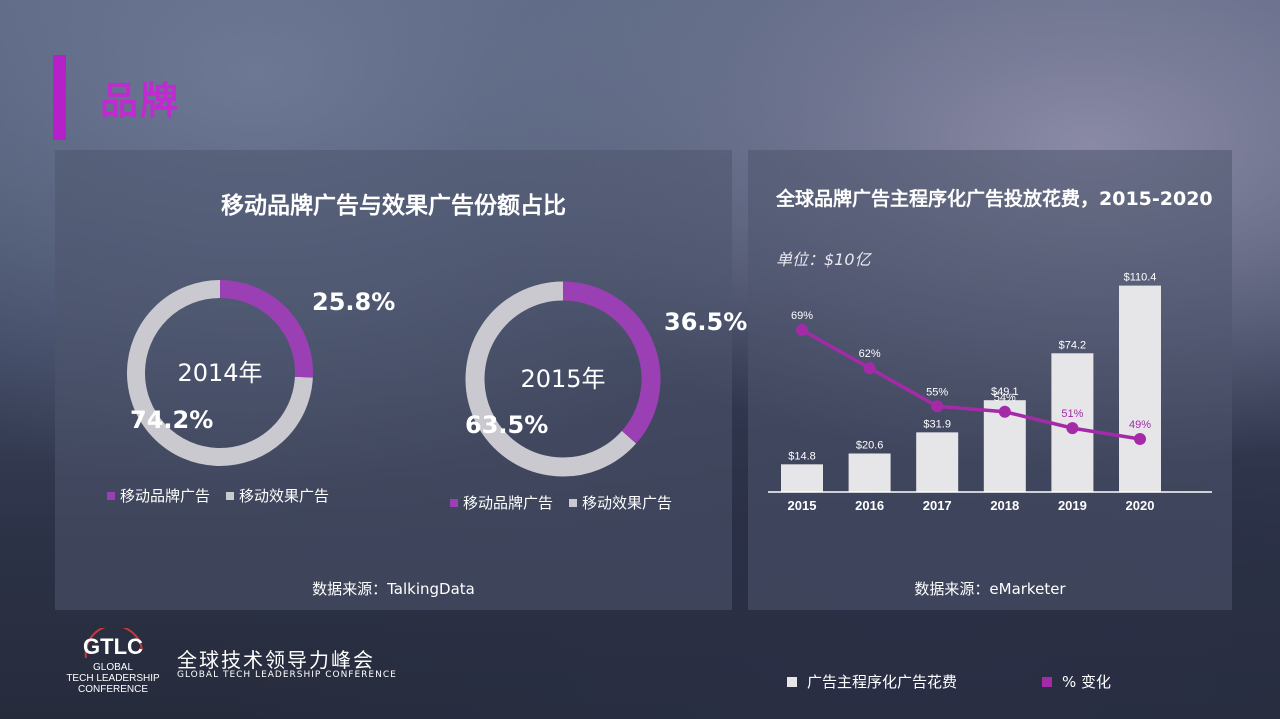  Describe the element at coordinates (393, 206) in the screenshot. I see `donut-panel-title: 移动品牌广告与效果广告份额占比` at that location.